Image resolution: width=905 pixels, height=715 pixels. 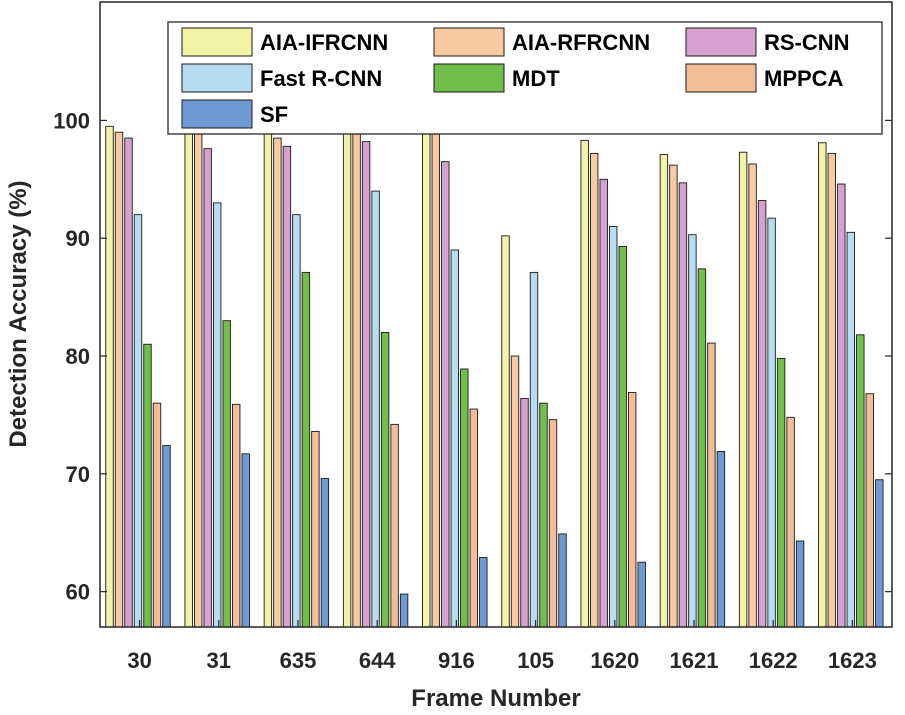 What do you see at coordinates (469, 42) in the screenshot?
I see `legend-swatch-aia-rfrcnn` at bounding box center [469, 42].